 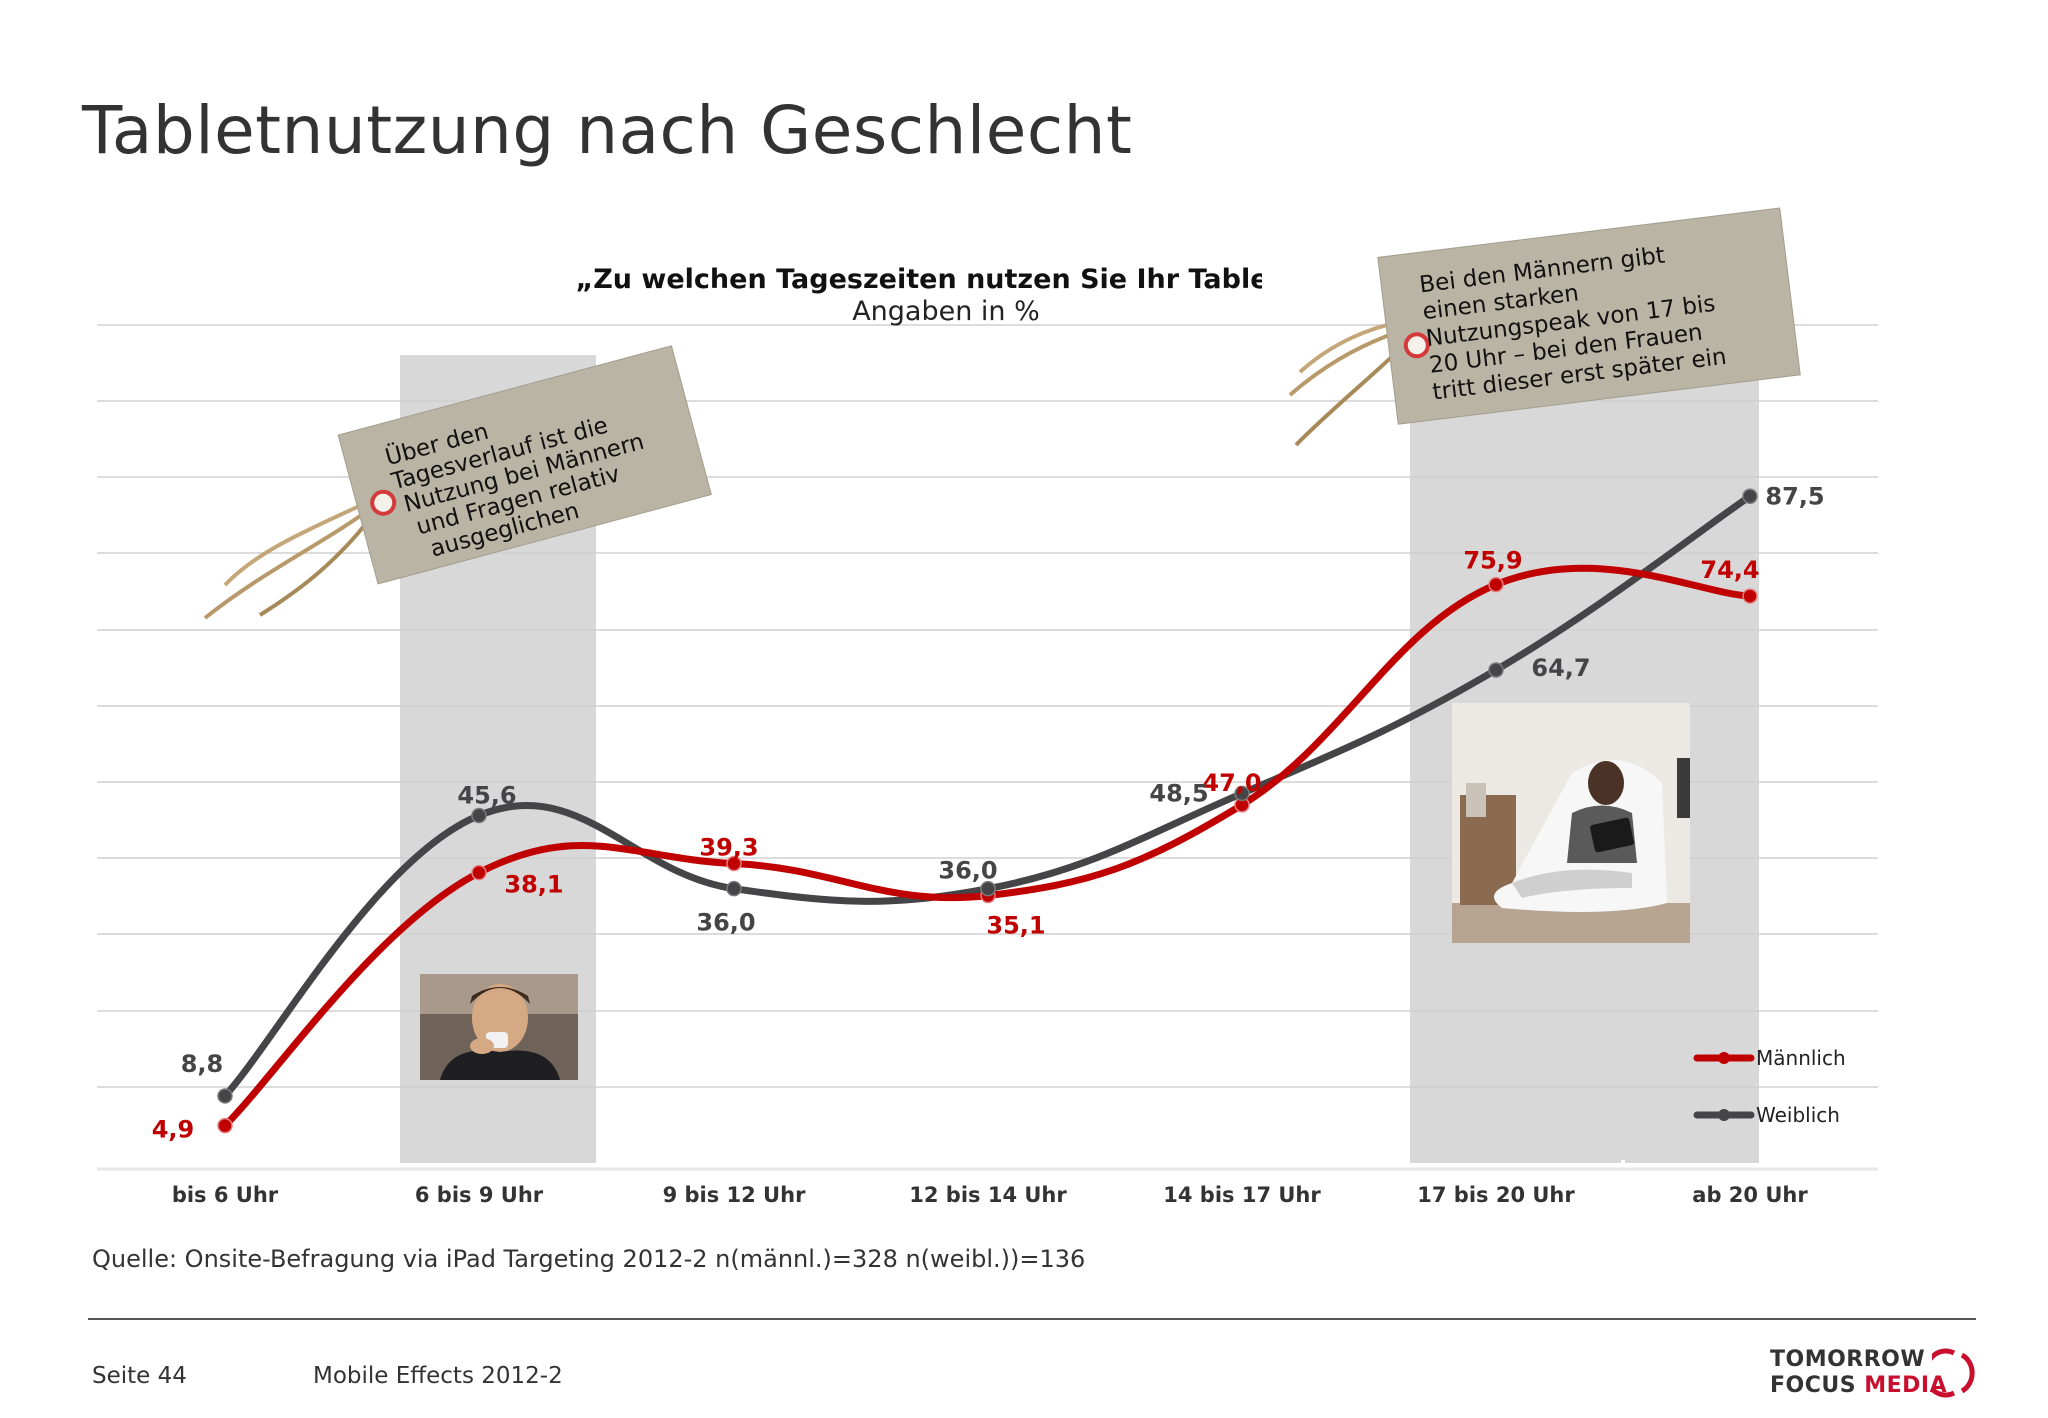 What do you see at coordinates (1292, 277) in the screenshot?
I see `title-mask` at bounding box center [1292, 277].